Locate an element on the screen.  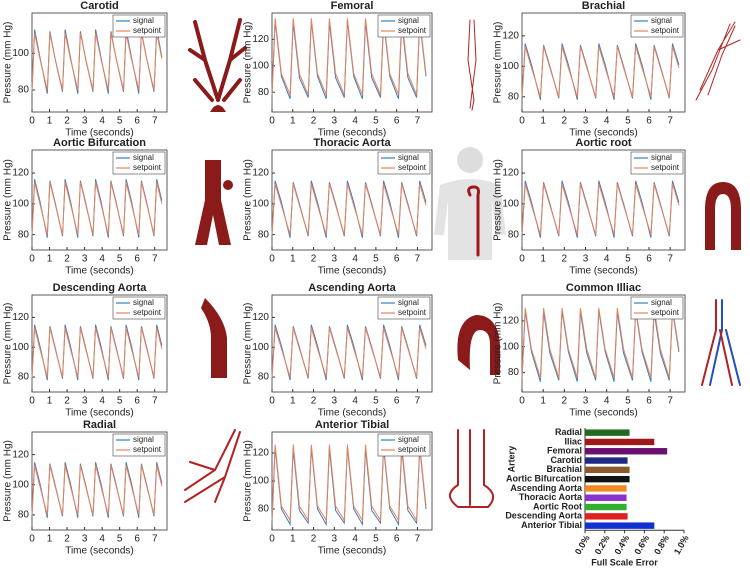
category-label: Carotid is located at coordinates (567, 460).